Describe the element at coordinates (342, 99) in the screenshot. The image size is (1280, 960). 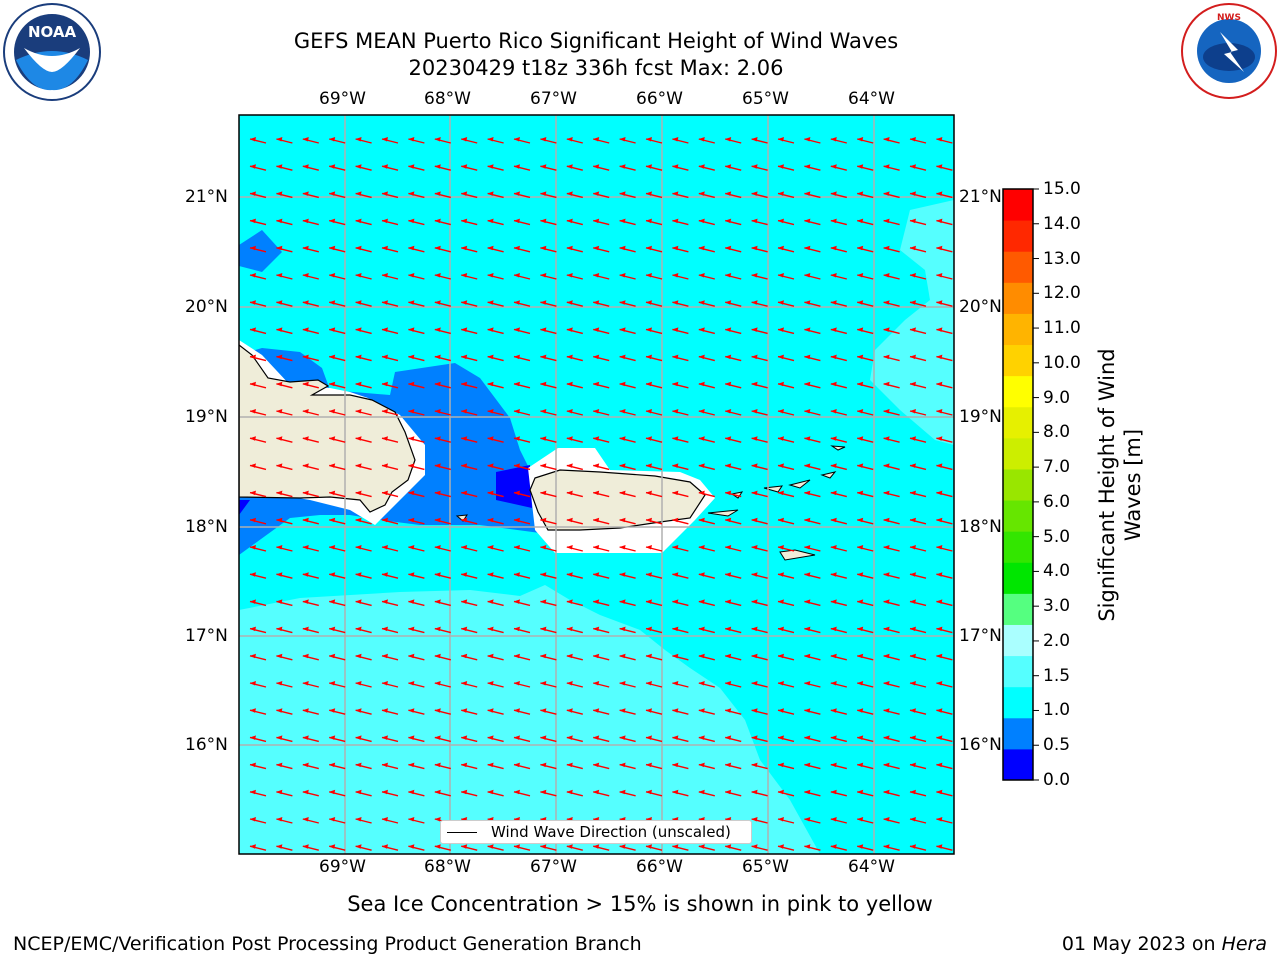
I see `lon-tick-label-top: 69°W` at that location.